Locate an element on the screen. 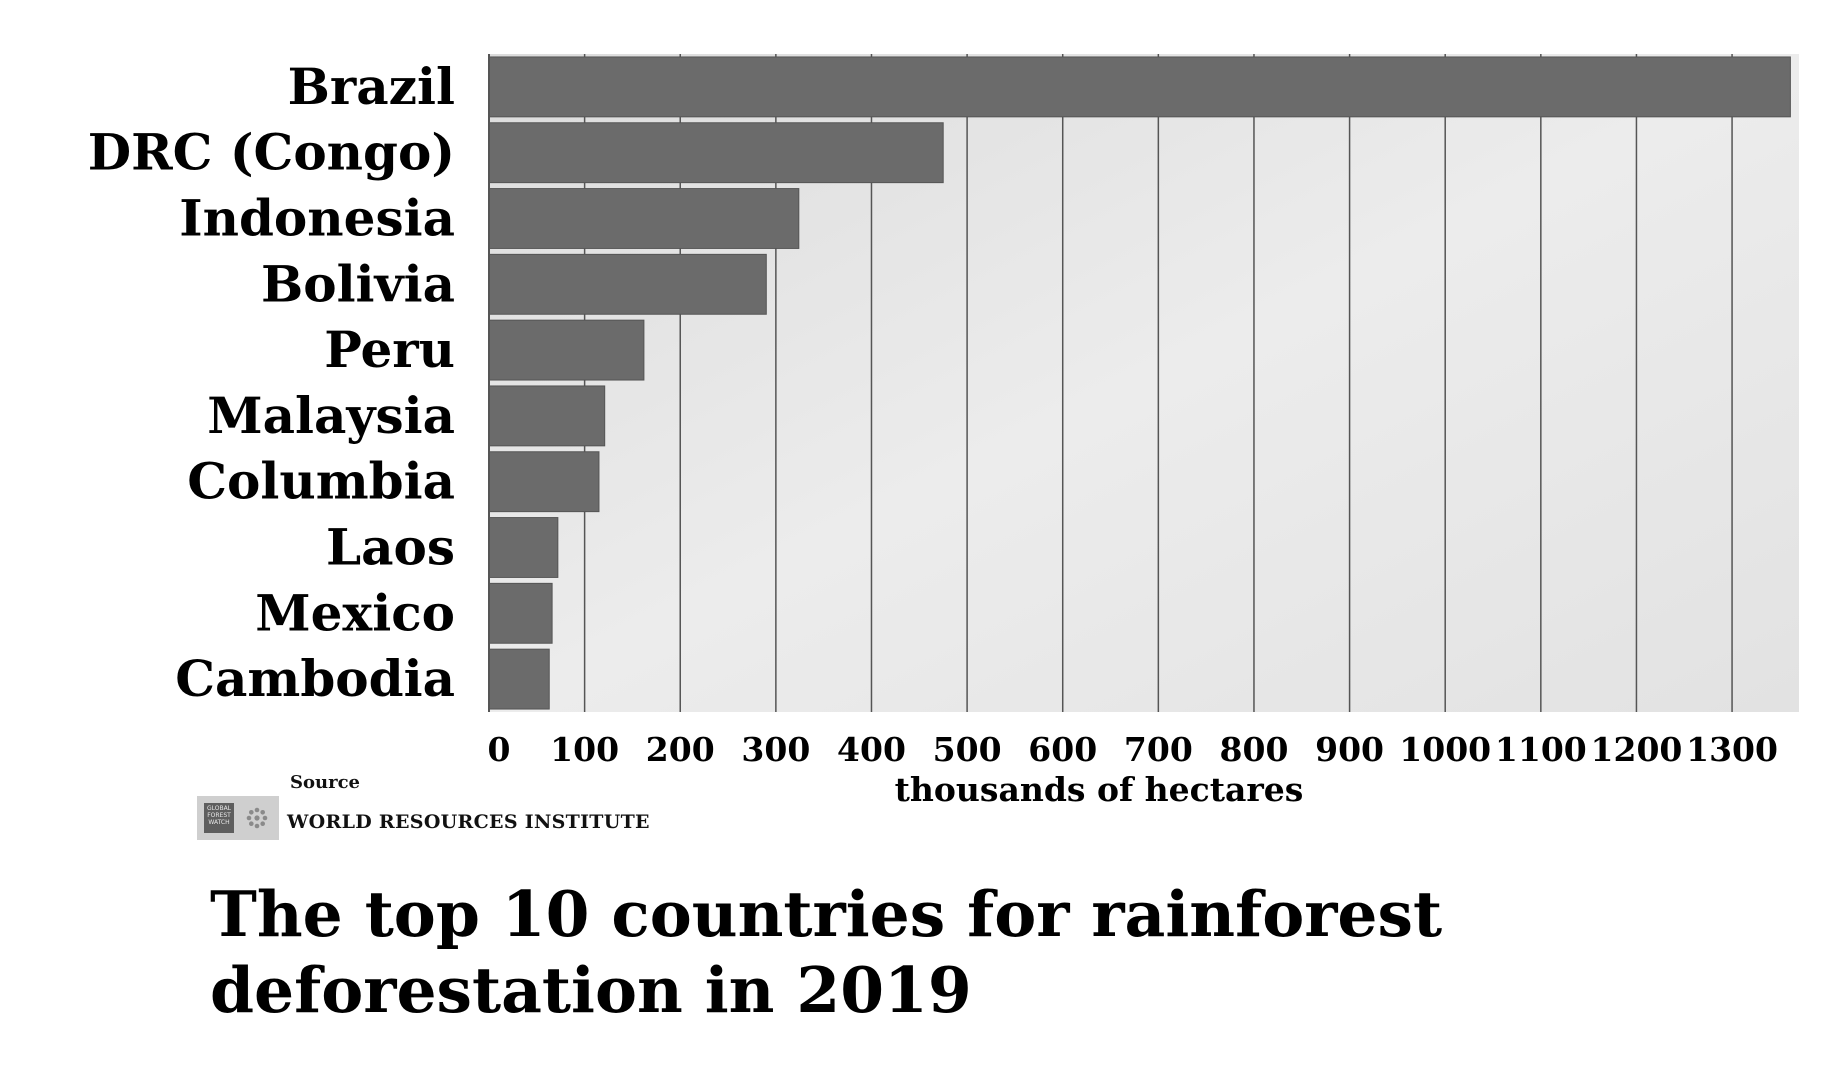 The image size is (1846, 1068). x-tick-label: 700 is located at coordinates (1158, 749).